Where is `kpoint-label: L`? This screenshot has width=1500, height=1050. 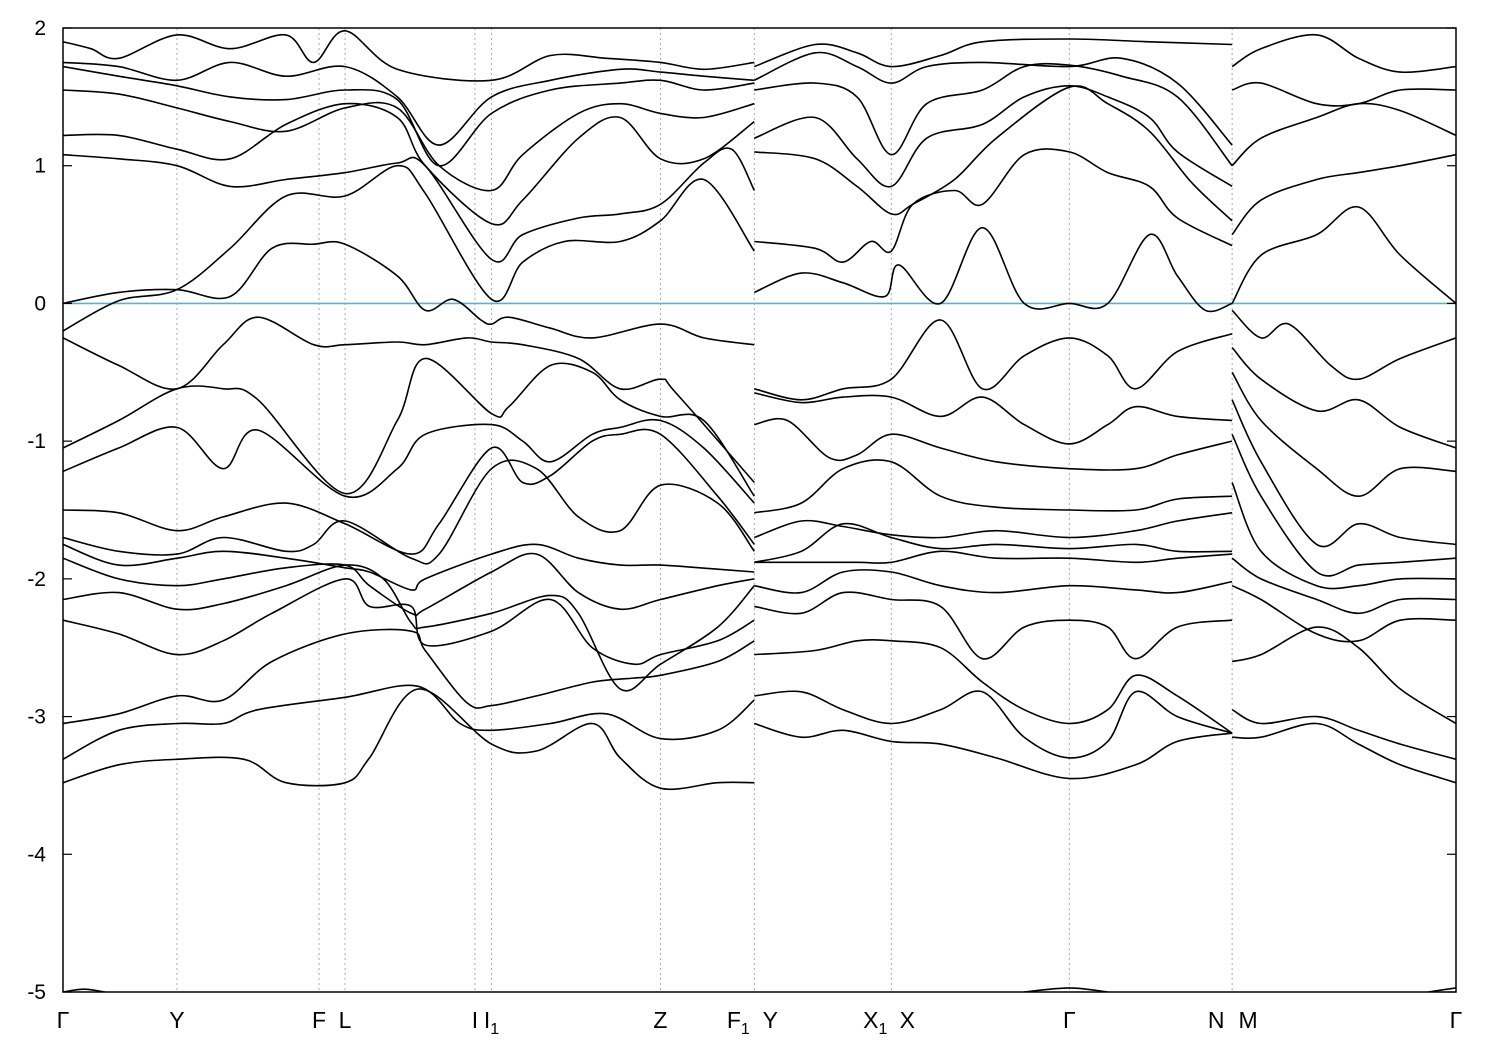
kpoint-label: L is located at coordinates (345, 1020).